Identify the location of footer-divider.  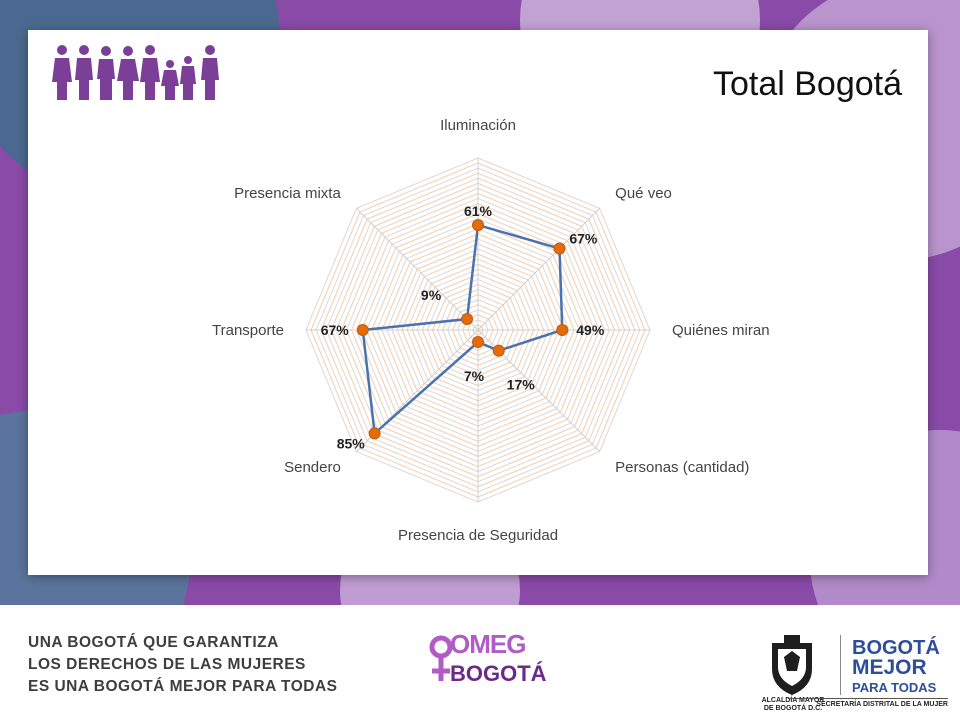
(840, 665).